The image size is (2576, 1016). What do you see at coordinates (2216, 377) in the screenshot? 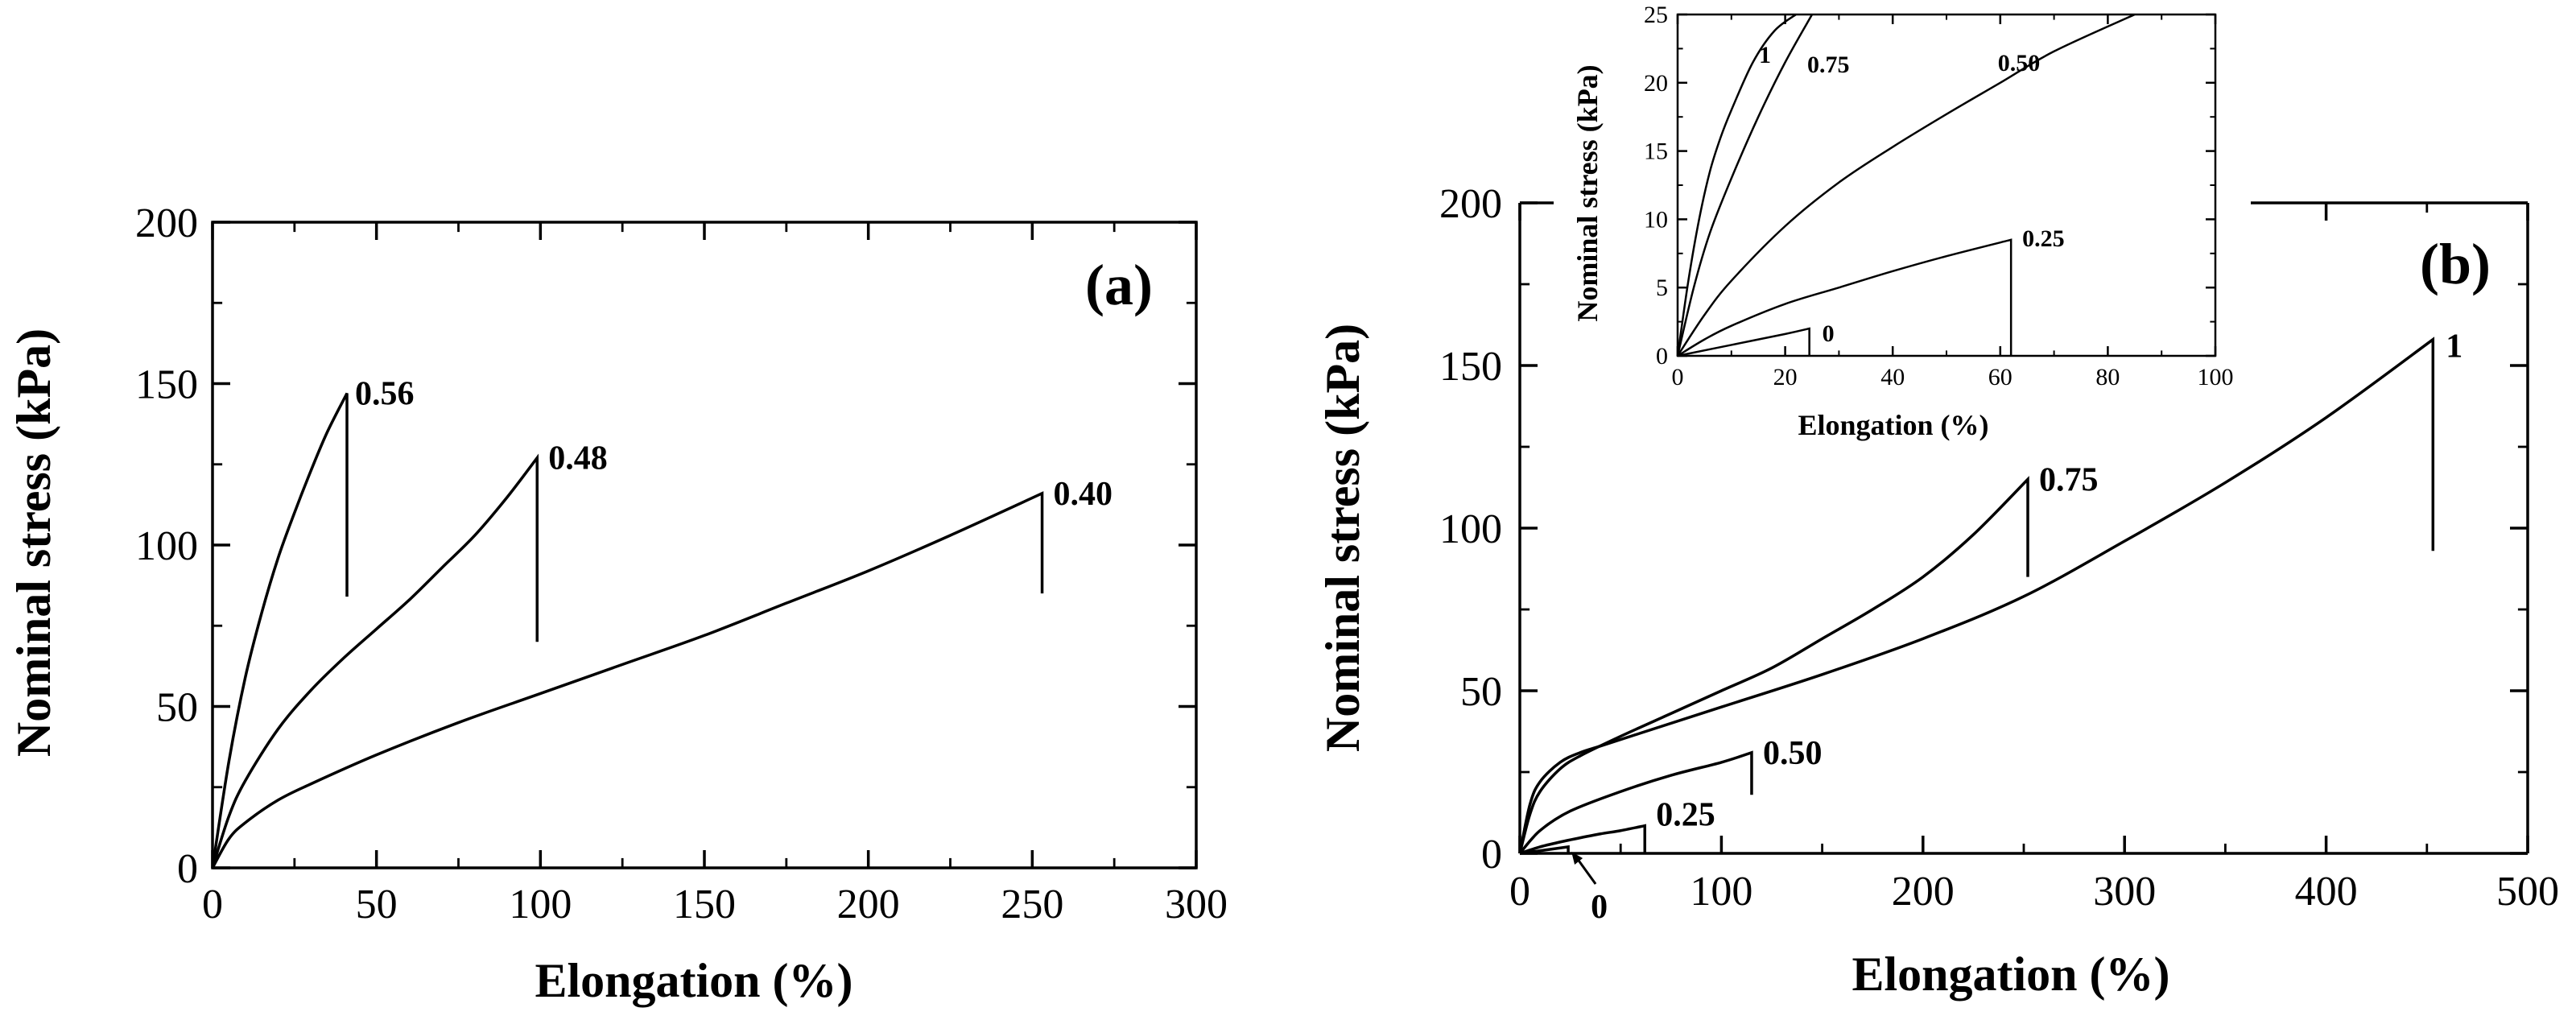
I see `b-inset-x-tick-label: 100` at bounding box center [2216, 377].